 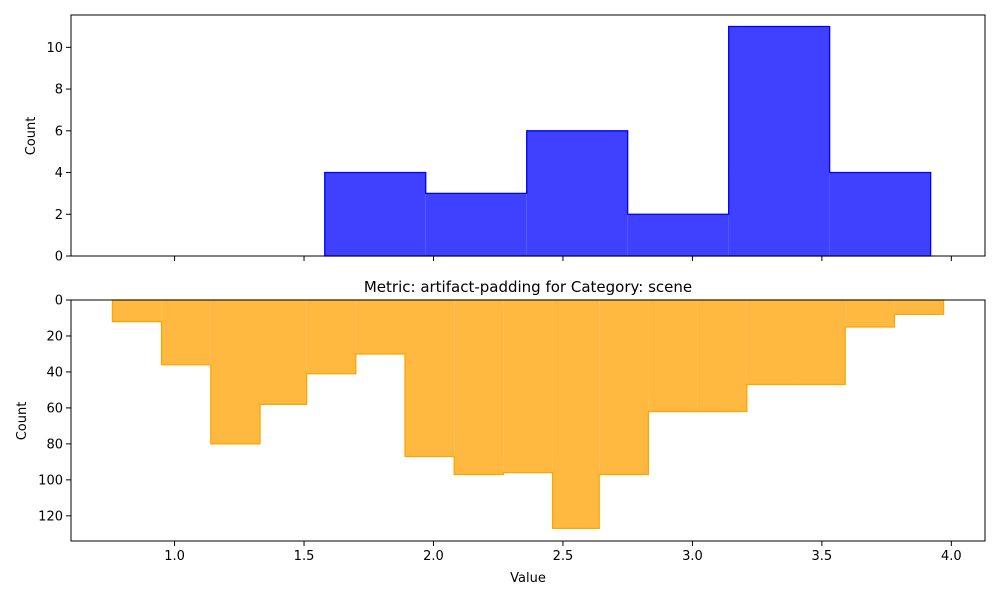 I want to click on bottom-x-tick-label: 4.0, so click(x=951, y=556).